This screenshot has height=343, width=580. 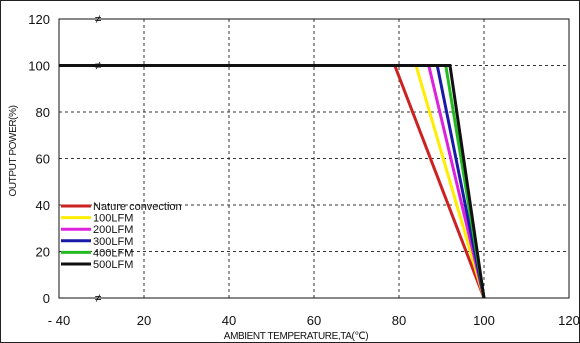 I want to click on x-tick-label: 100, so click(x=484, y=320).